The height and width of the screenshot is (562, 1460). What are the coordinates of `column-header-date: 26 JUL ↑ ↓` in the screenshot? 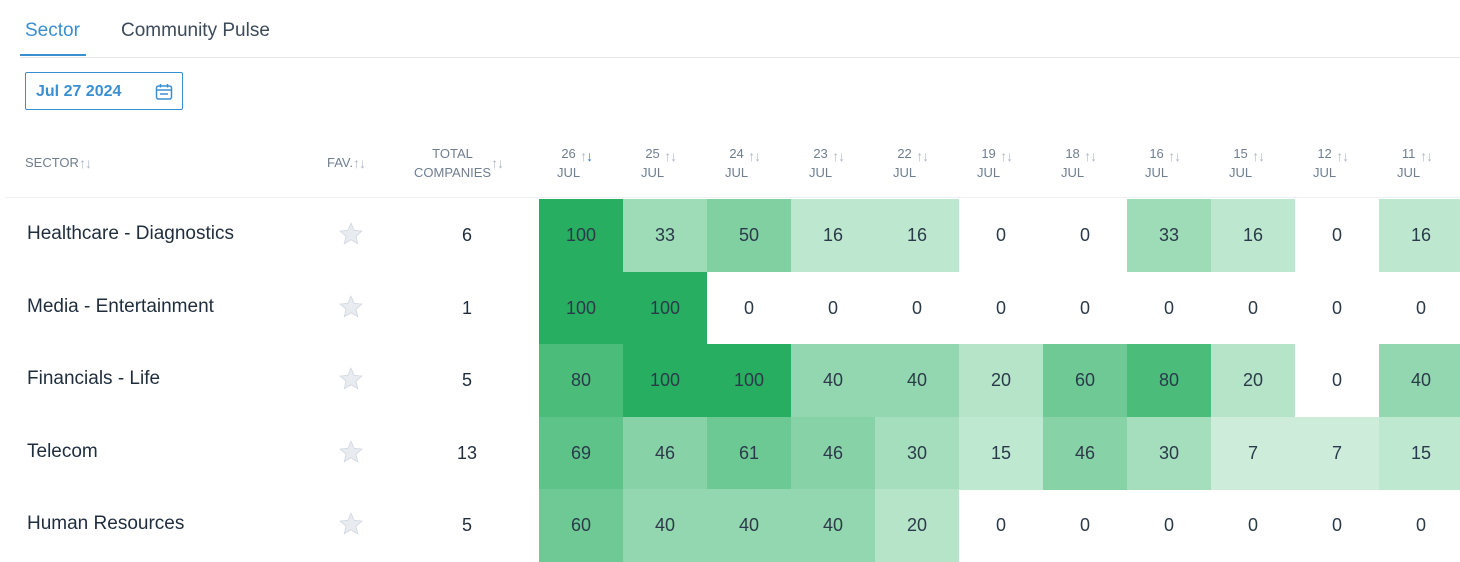 It's located at (575, 163).